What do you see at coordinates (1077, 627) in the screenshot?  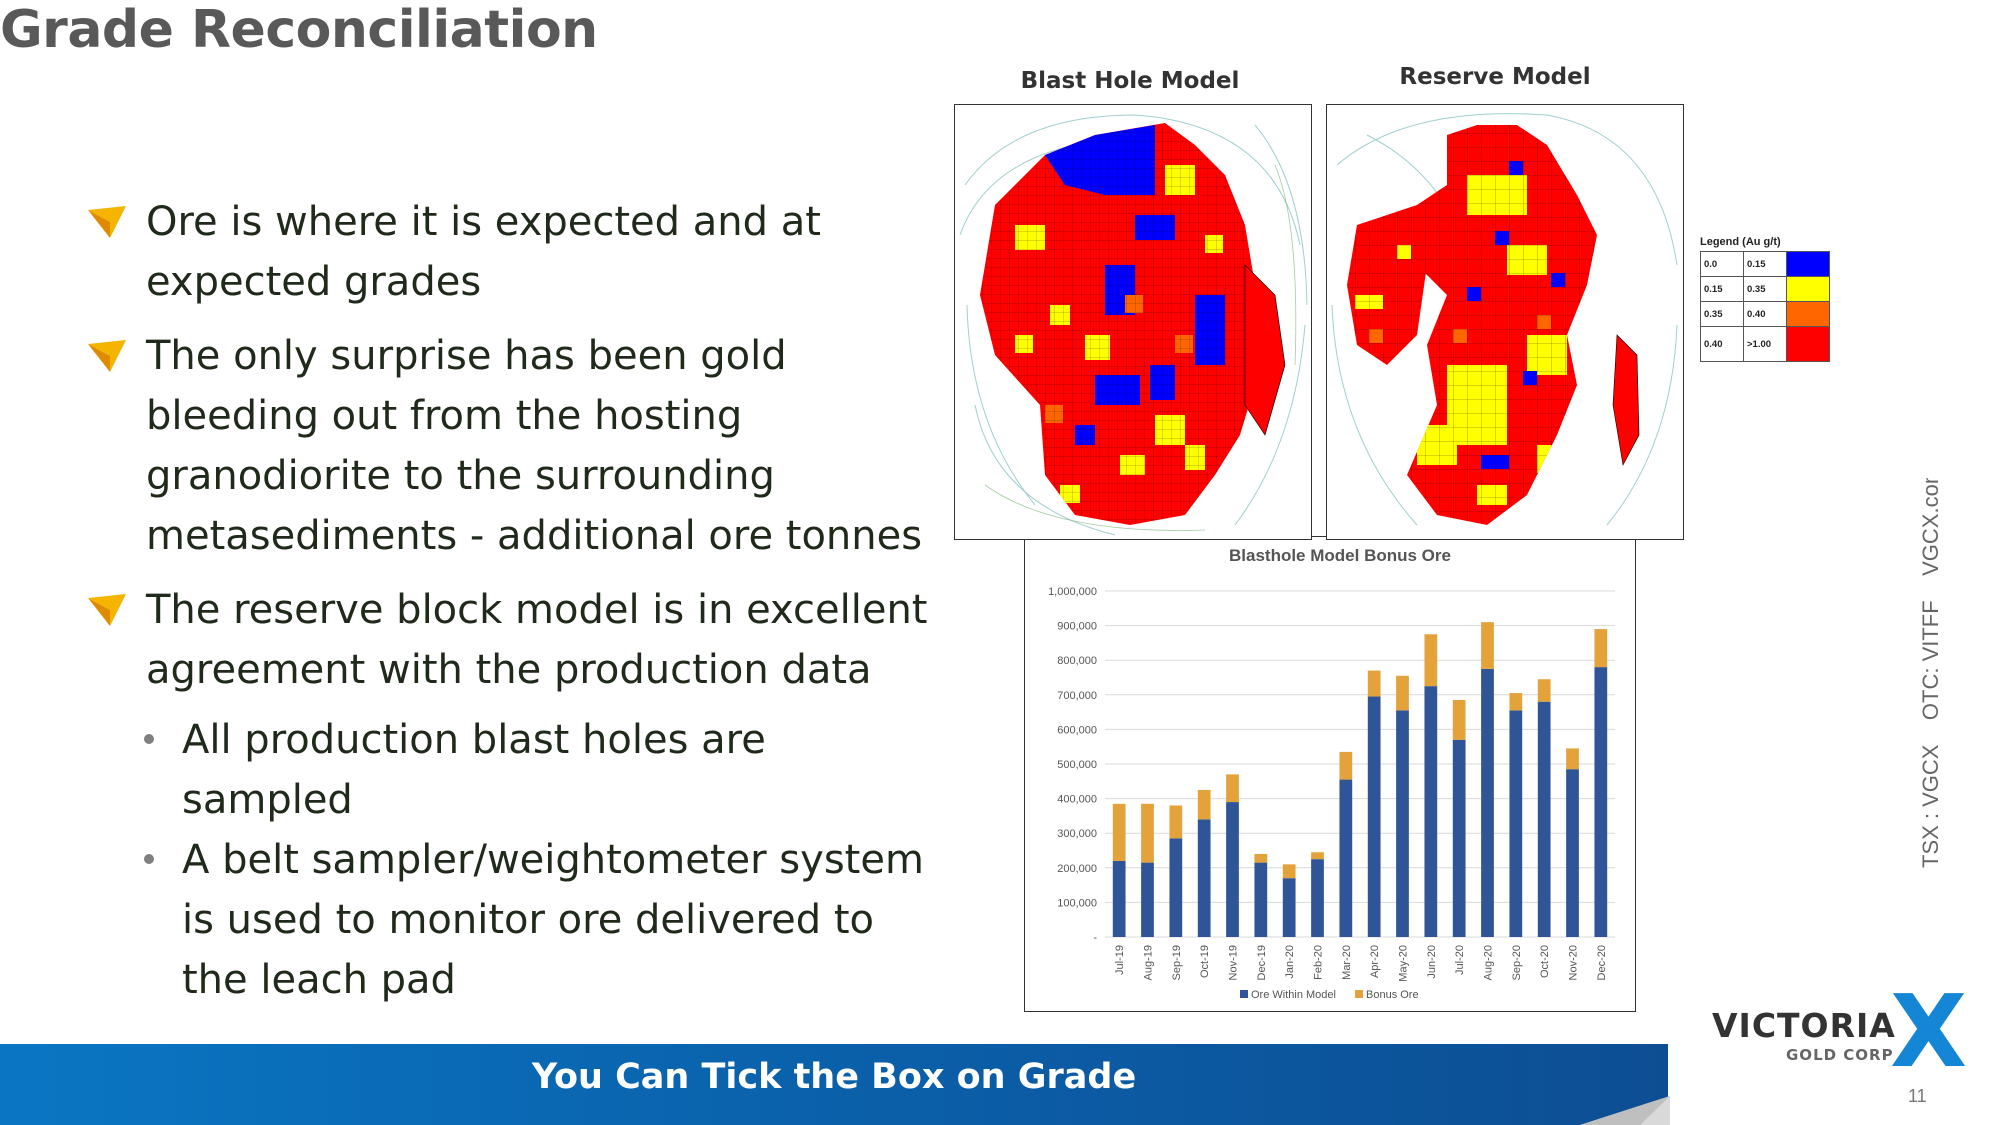 I see `y-tick-label: 900,000` at bounding box center [1077, 627].